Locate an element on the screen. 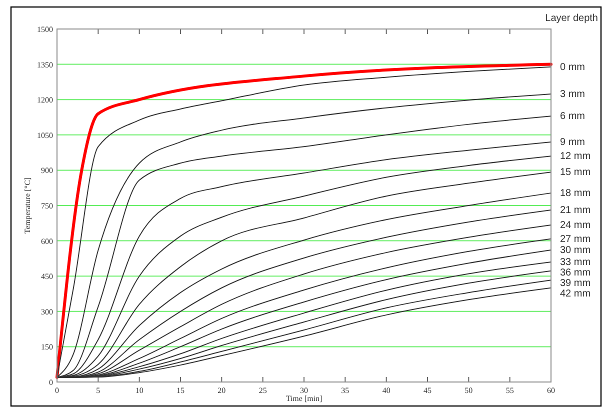 The image size is (608, 409). x-tick-label: 10 is located at coordinates (139, 390).